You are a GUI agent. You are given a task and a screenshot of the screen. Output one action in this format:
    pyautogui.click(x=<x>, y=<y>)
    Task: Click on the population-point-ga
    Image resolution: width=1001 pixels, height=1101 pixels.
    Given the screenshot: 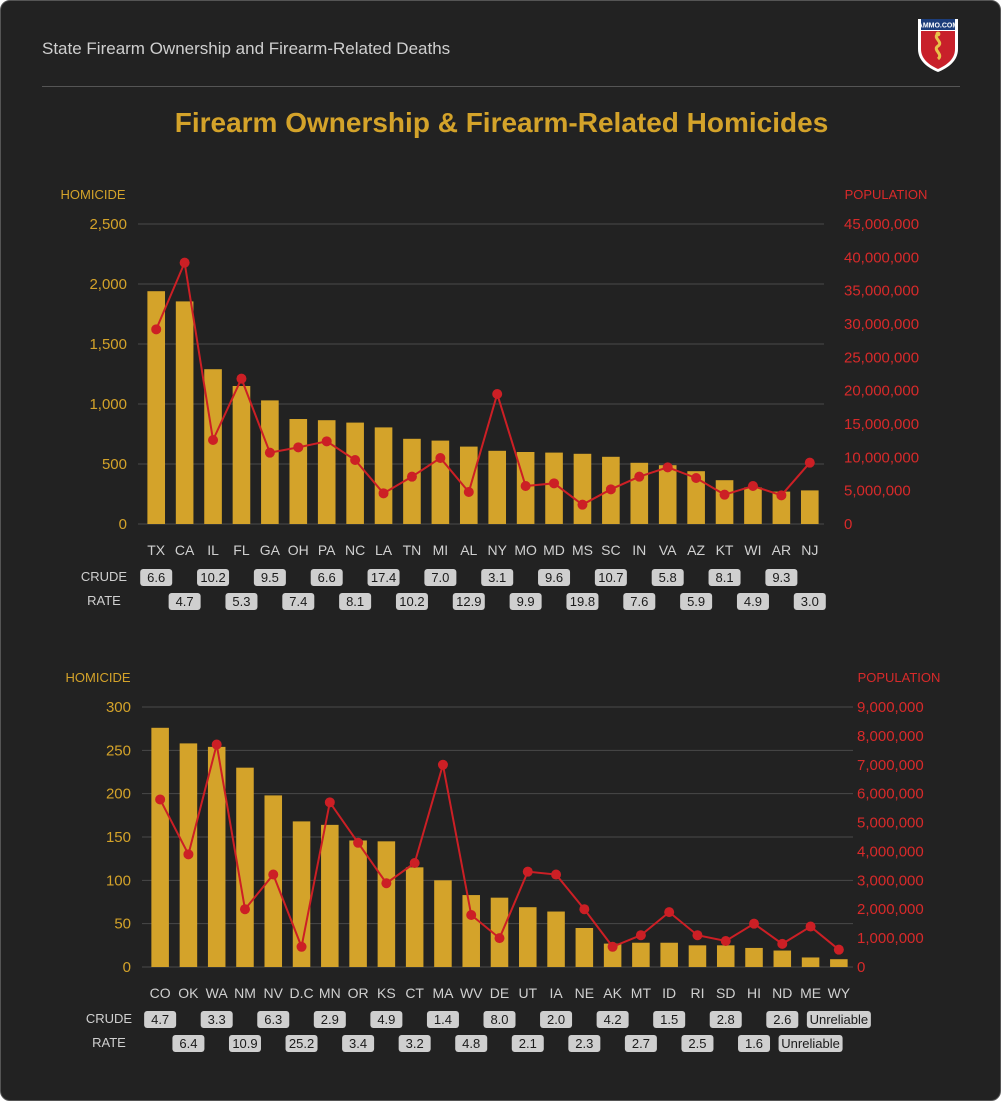 What is the action you would take?
    pyautogui.click(x=269, y=452)
    